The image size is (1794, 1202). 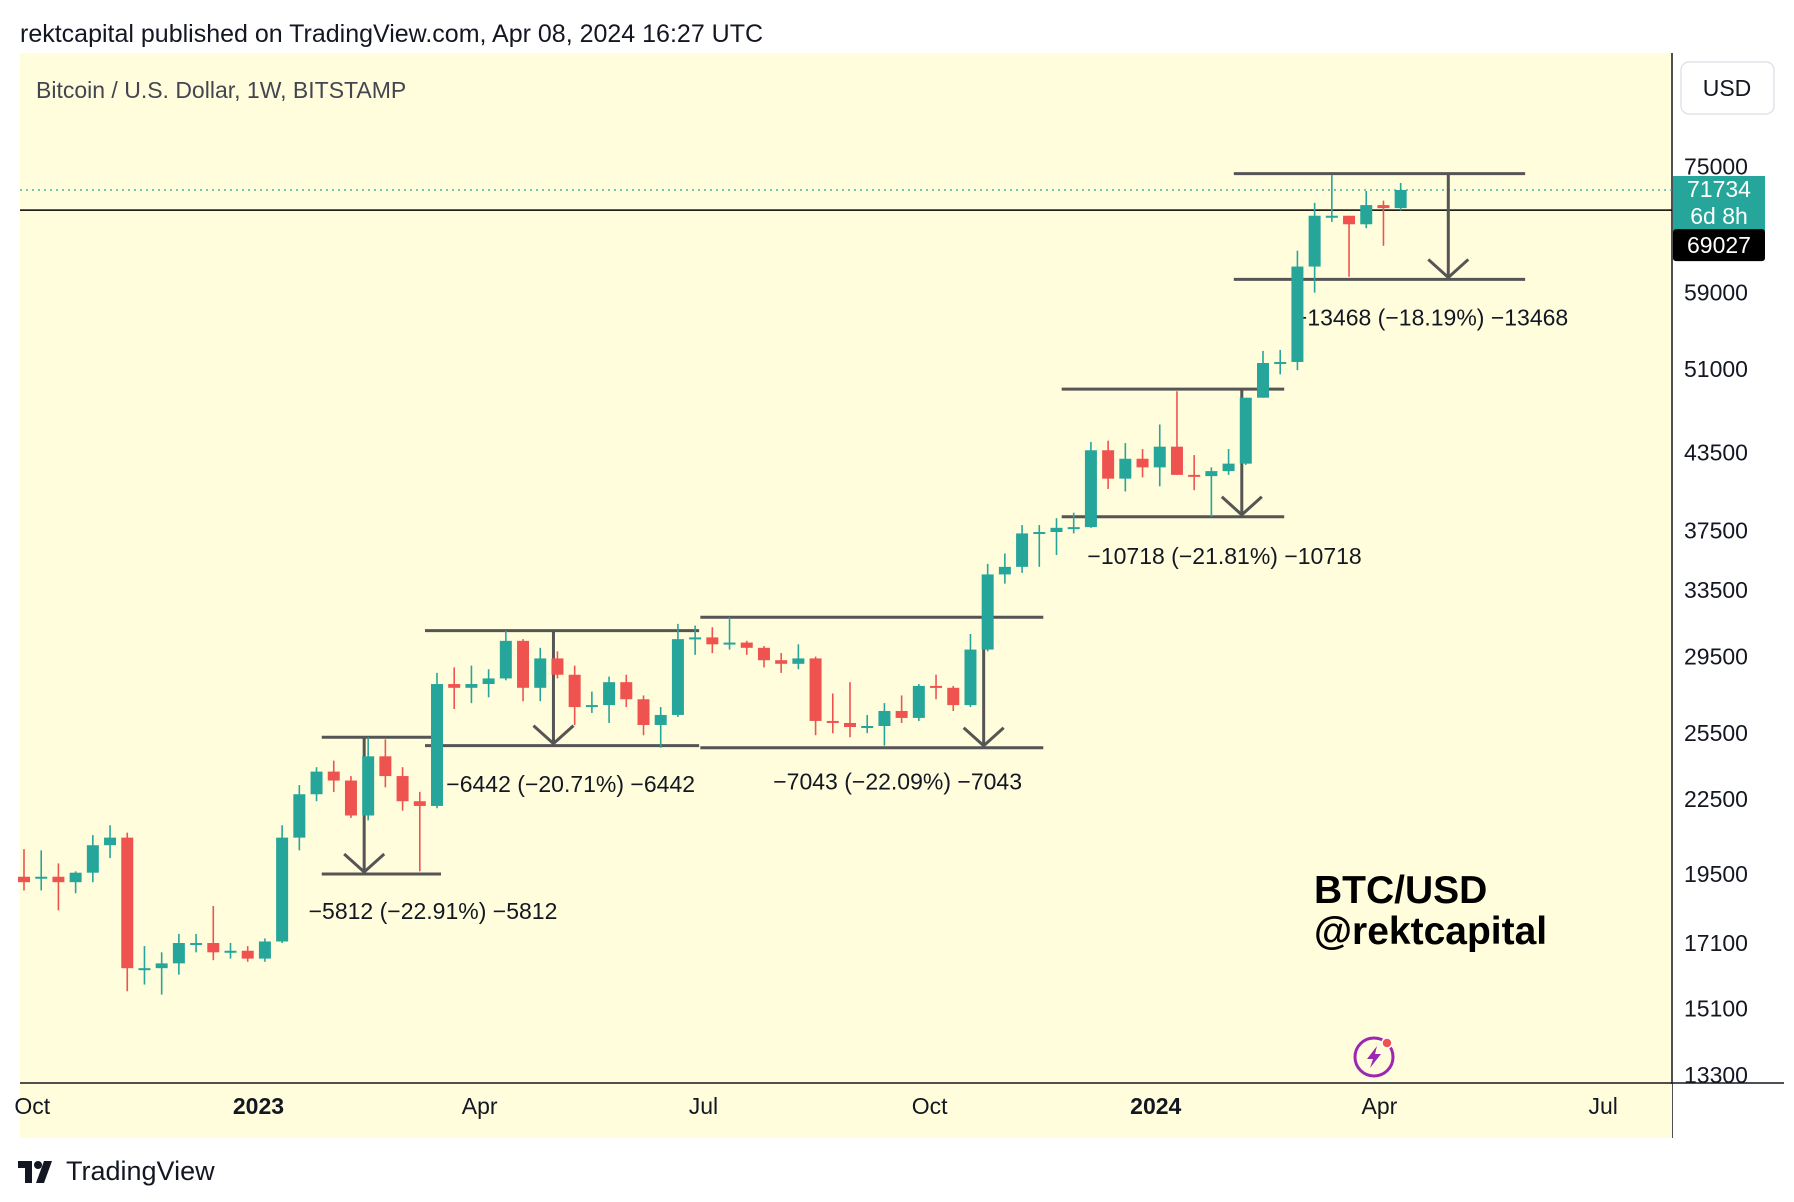 I want to click on drawdown-pattern: −6442 (−20.71%) −6442, so click(x=562, y=713).